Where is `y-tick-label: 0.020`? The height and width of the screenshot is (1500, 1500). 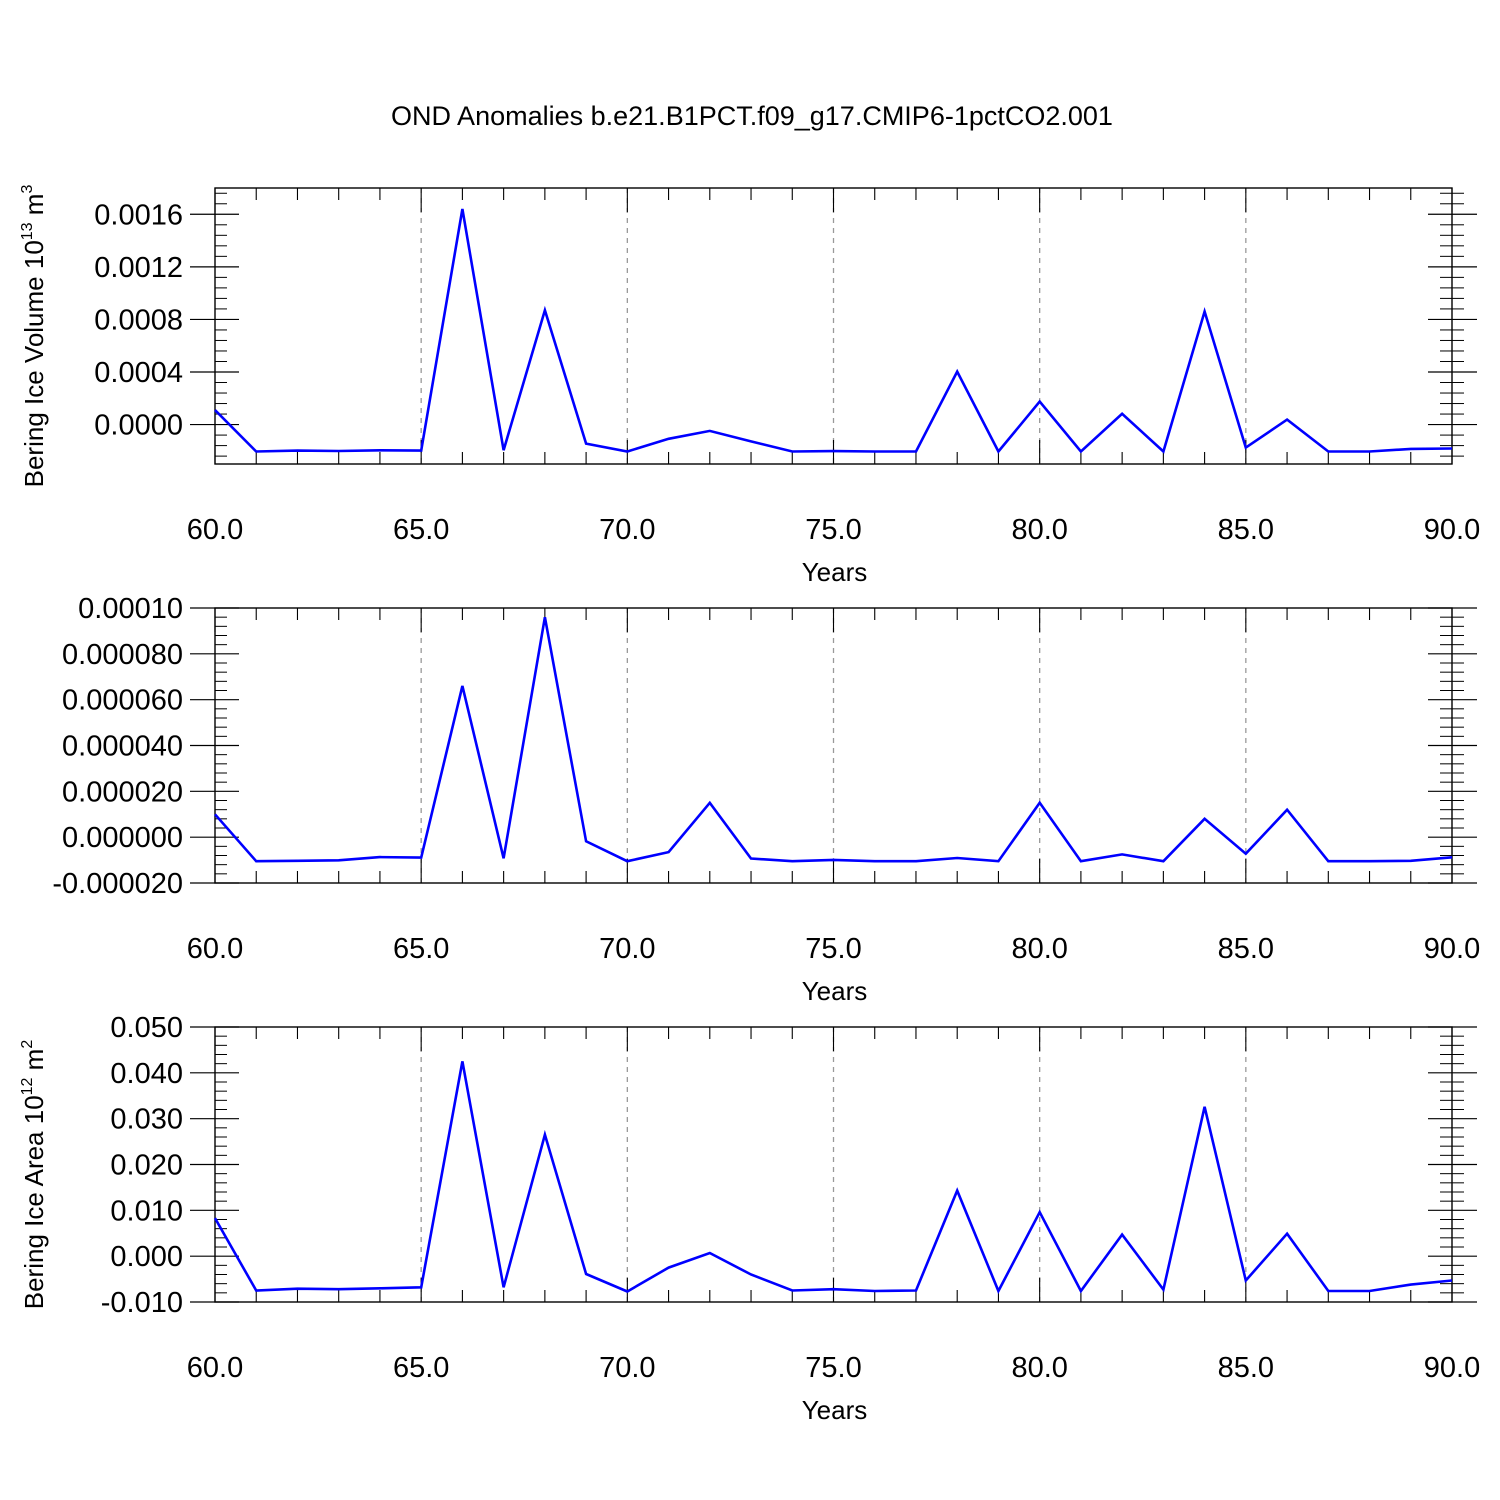 y-tick-label: 0.020 is located at coordinates (146, 1166).